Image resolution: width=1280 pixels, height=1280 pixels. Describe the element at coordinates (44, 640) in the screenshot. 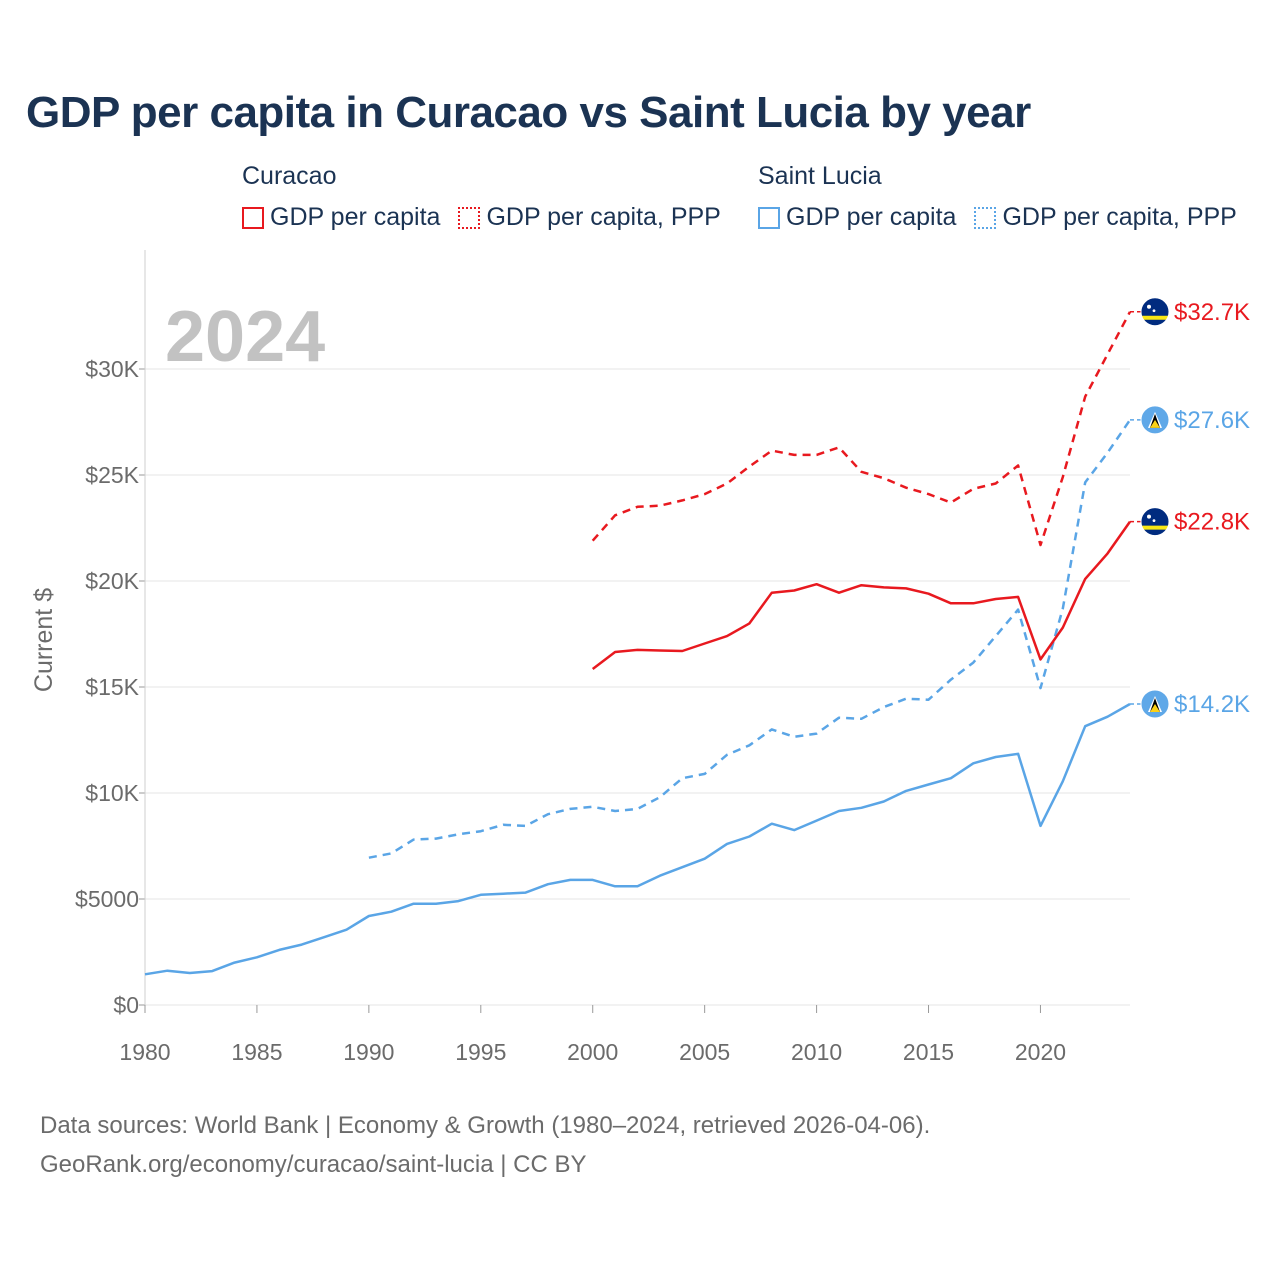

I see `y-axis-label: Current $` at that location.